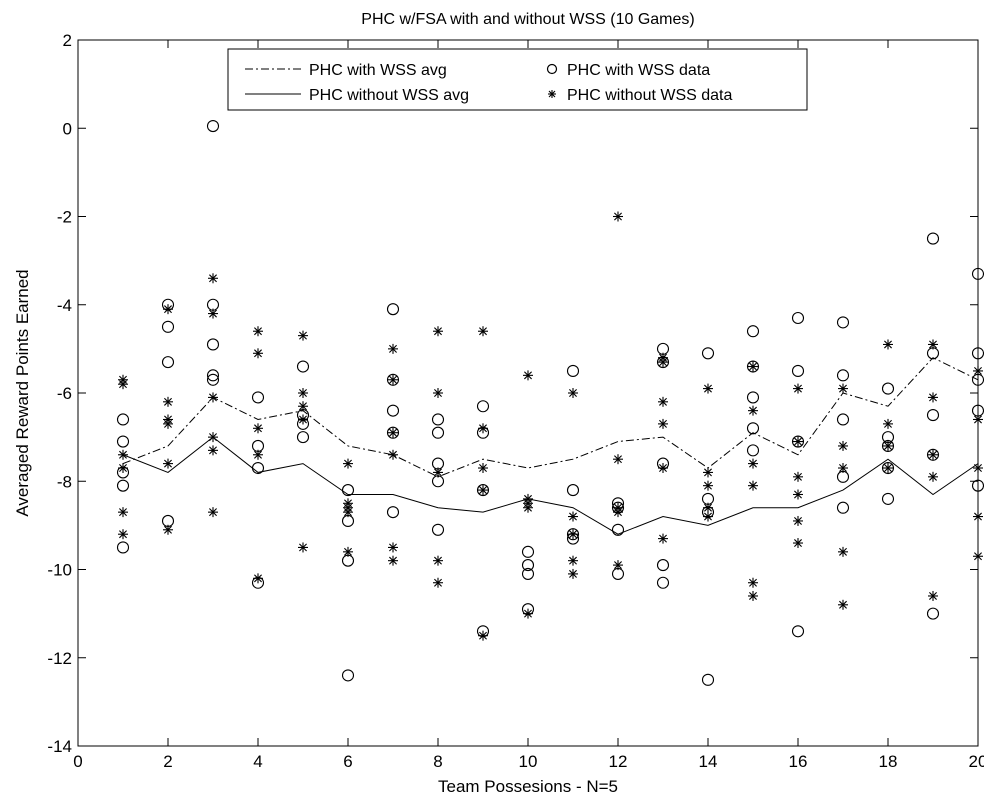 This screenshot has height=801, width=984. What do you see at coordinates (552, 69) in the screenshot?
I see `legend-marker-circle` at bounding box center [552, 69].